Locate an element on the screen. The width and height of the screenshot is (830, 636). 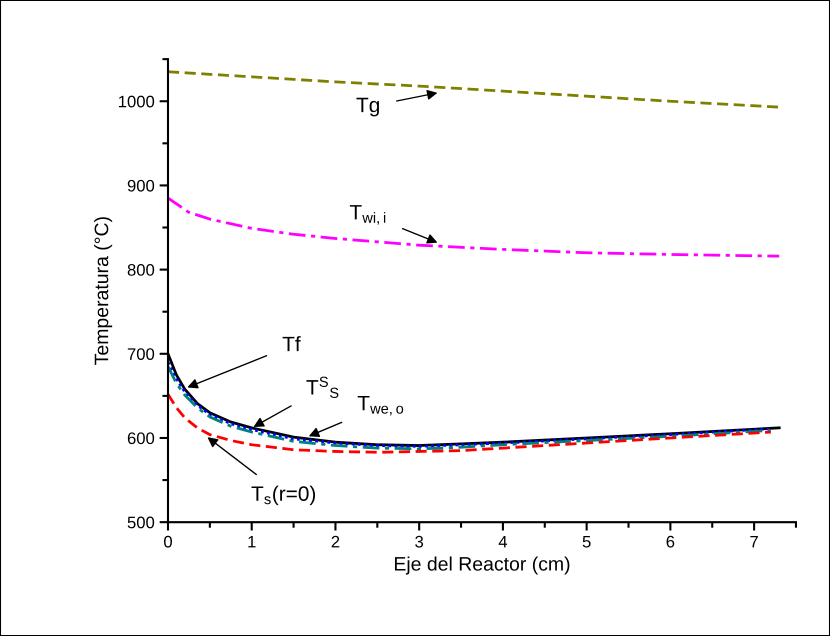
annotation: T$^{S}$$_{S}$ is located at coordinates (322, 387).